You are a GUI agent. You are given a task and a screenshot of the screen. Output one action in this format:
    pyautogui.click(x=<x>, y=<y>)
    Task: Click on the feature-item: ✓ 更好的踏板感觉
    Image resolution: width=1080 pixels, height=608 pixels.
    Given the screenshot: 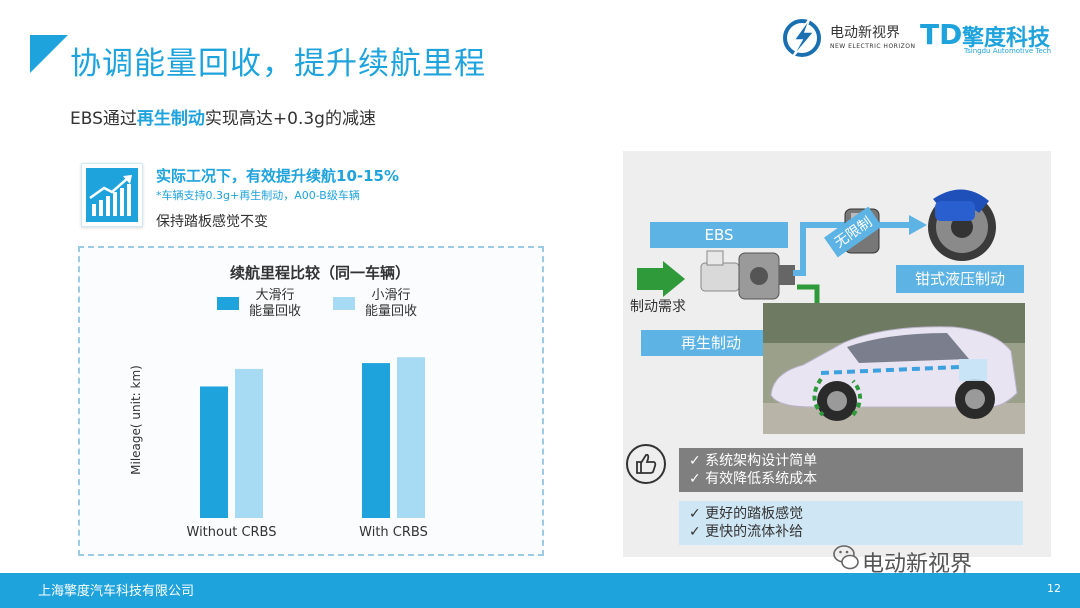 What is the action you would take?
    pyautogui.click(x=746, y=514)
    